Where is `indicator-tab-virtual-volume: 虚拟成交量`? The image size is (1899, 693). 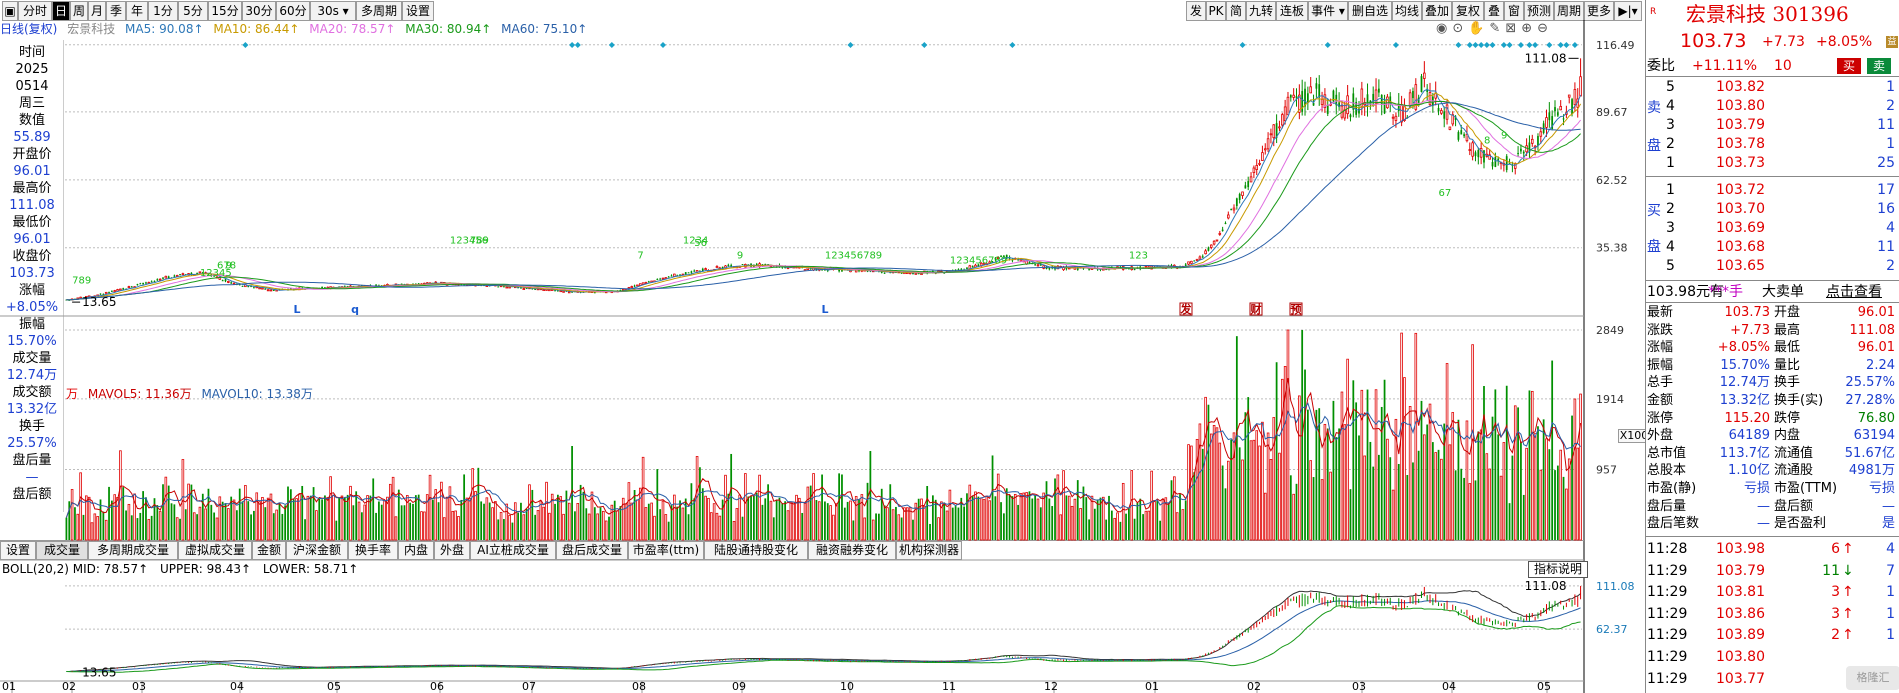
indicator-tab-virtual-volume: 虚拟成交量 is located at coordinates (215, 550).